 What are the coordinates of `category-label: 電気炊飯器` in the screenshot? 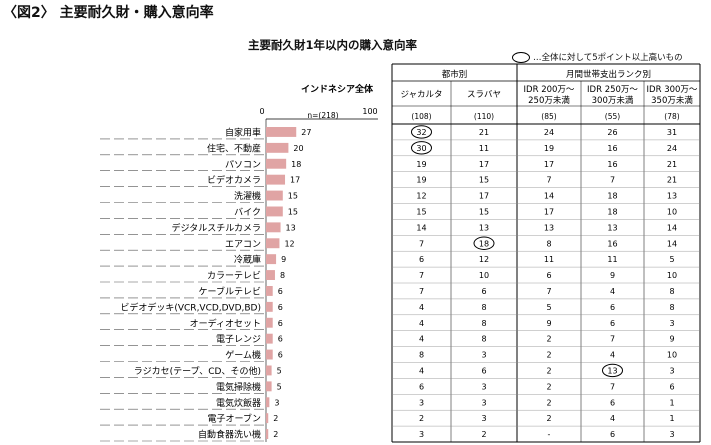 It's located at (238, 403).